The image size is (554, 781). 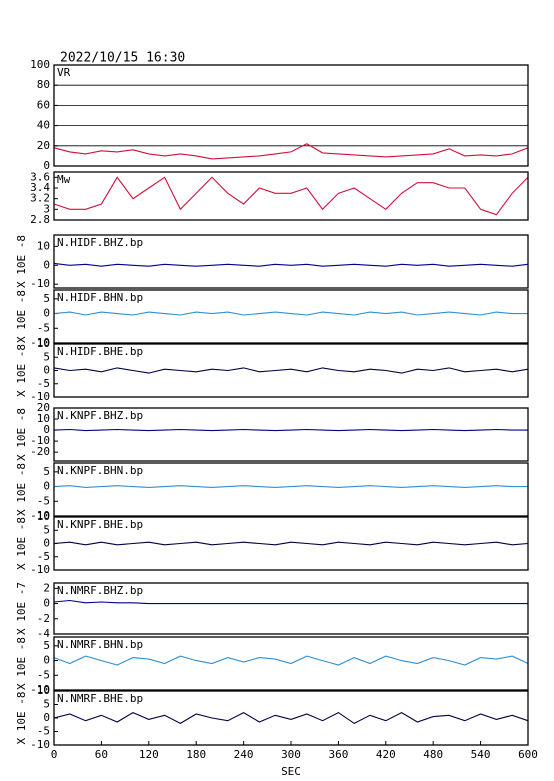 What do you see at coordinates (100, 470) in the screenshot?
I see `panel-label: N.KNPF.BHN.bp` at bounding box center [100, 470].